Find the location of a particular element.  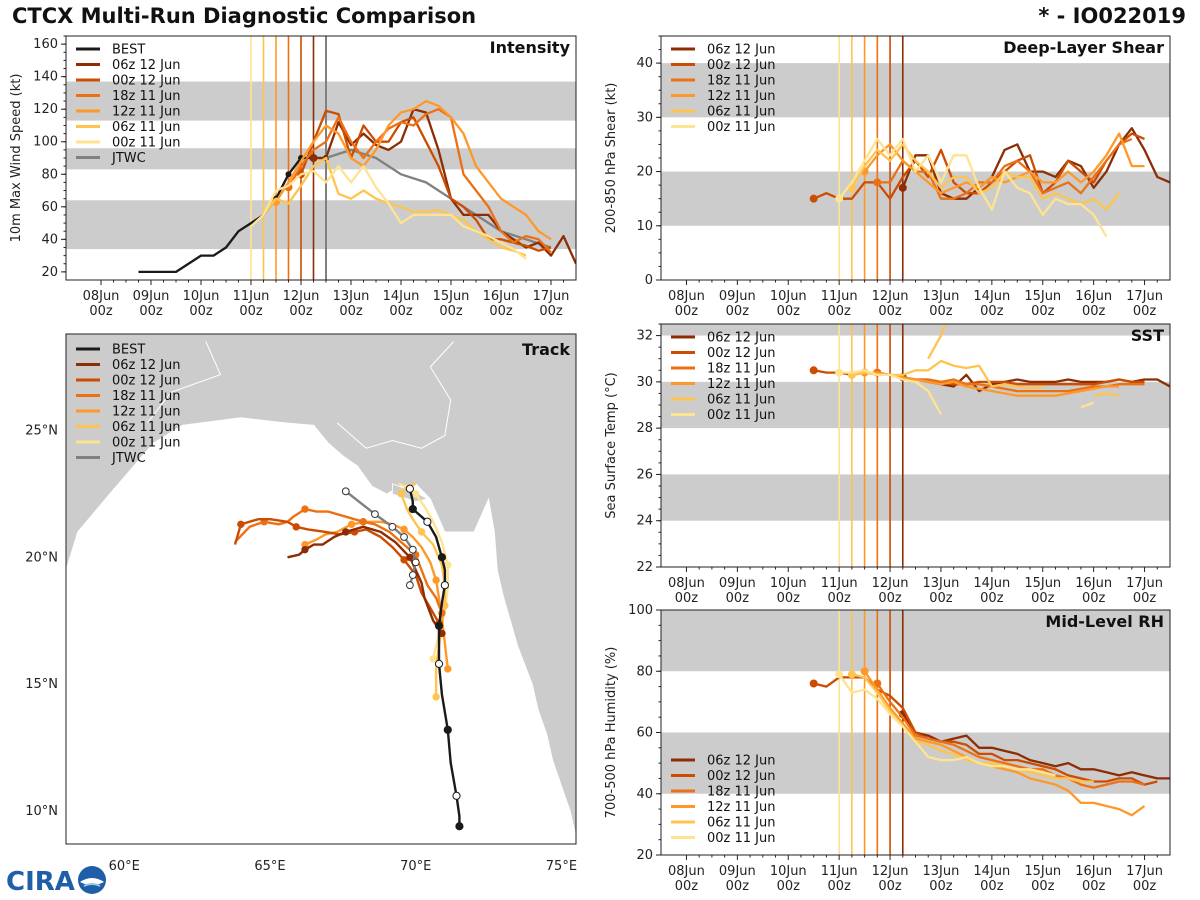

sst-init-point-00z-12-jun is located at coordinates (813, 370).